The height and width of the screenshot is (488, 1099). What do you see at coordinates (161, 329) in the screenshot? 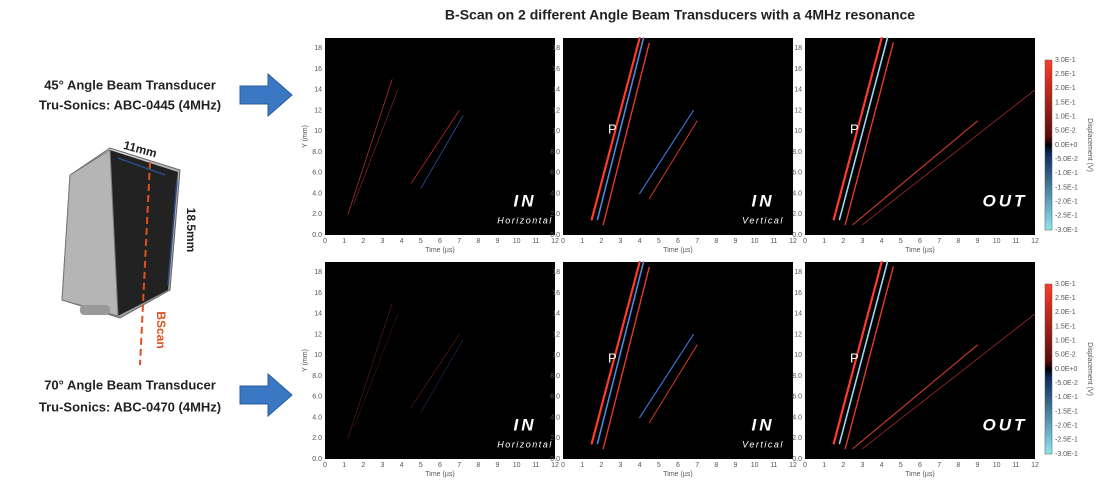
I see `scan-label: BScan` at bounding box center [161, 329].